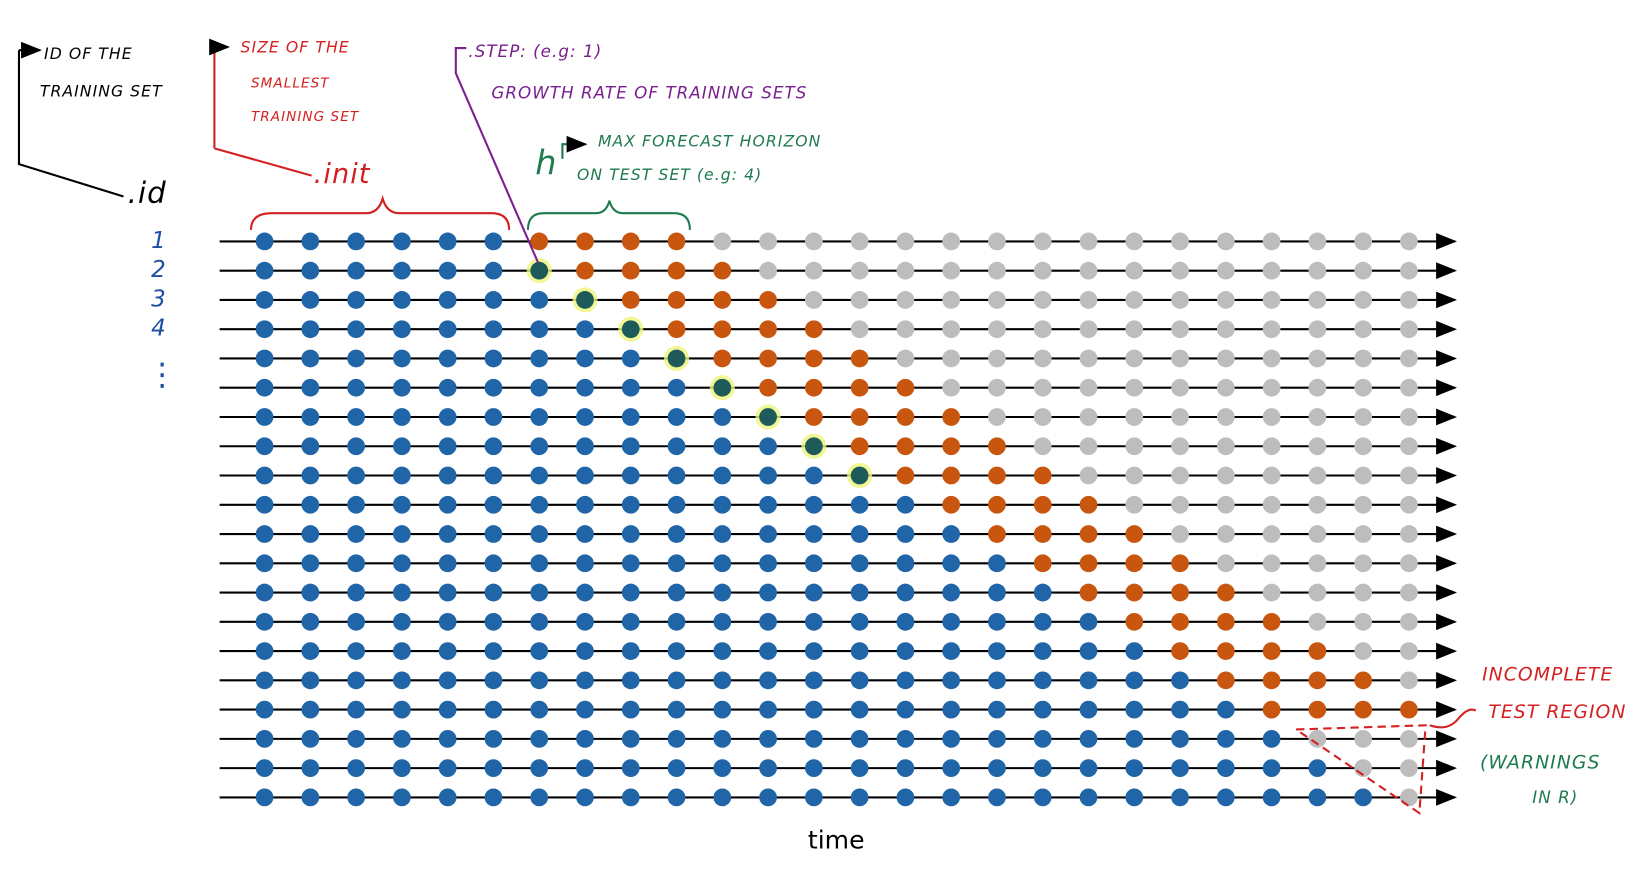  Describe the element at coordinates (1555, 797) in the screenshot. I see `warning-label-line: IN R)` at that location.